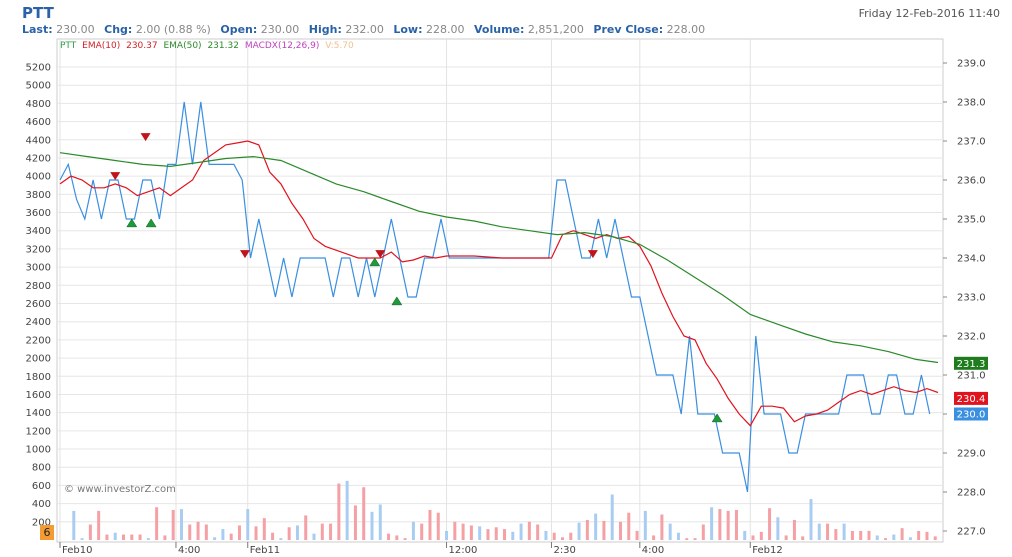 This screenshot has width=1012, height=557. Describe the element at coordinates (38, 249) in the screenshot. I see `volume-tick-label: 3200` at that location.